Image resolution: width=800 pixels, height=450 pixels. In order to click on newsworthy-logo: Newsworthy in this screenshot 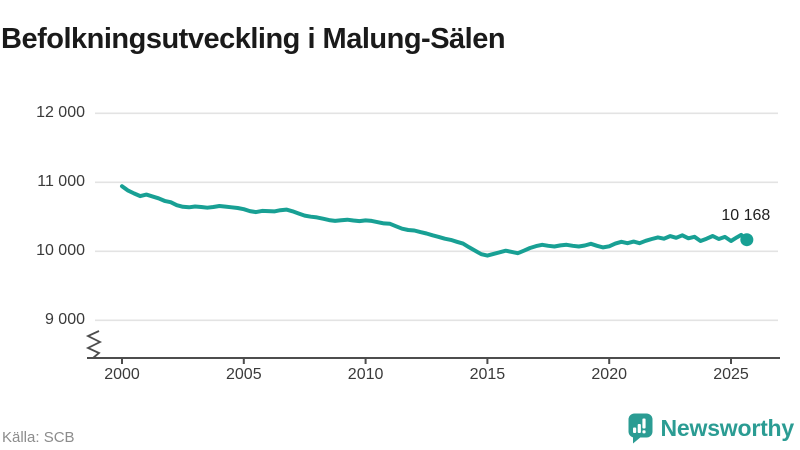, I will do `click(711, 428)`.